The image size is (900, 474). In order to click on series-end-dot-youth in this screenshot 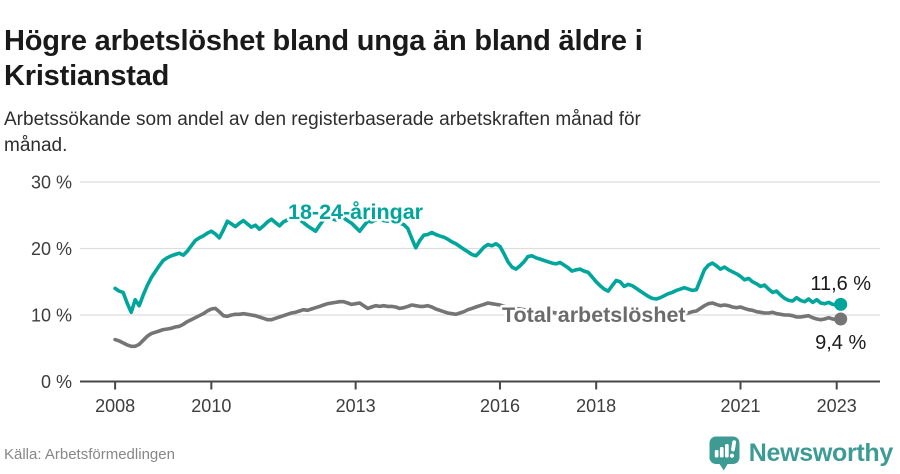, I will do `click(841, 304)`.